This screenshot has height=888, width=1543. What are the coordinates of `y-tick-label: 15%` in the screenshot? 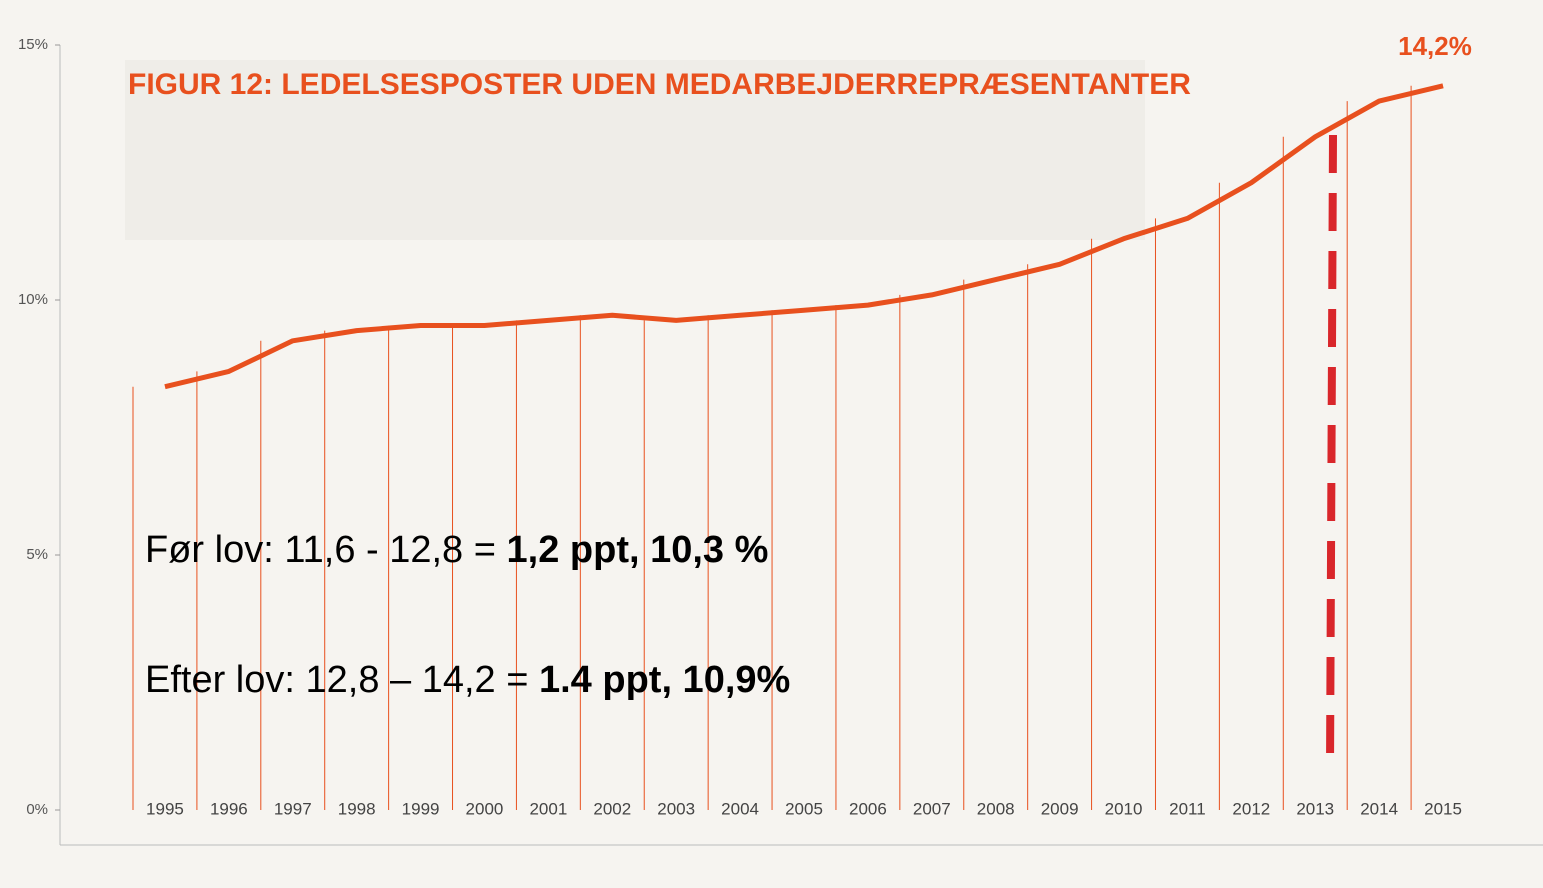 It's located at (33, 44).